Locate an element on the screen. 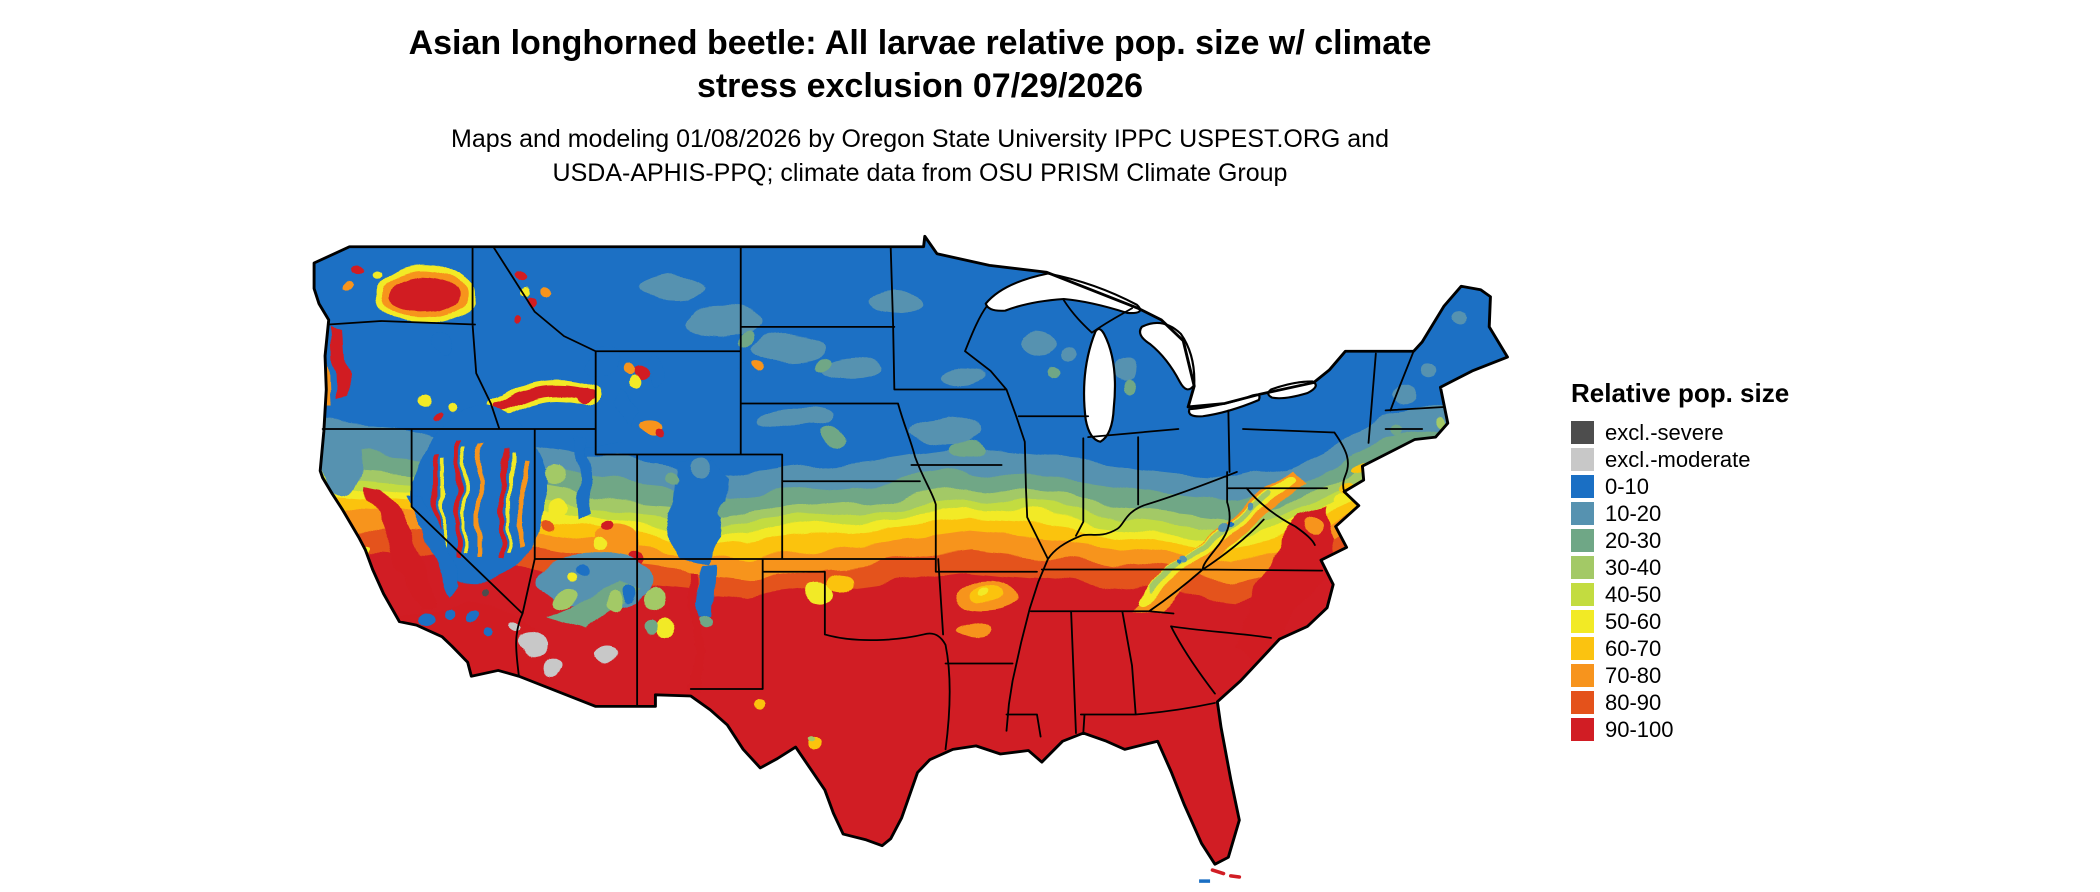 This screenshot has height=892, width=2100. legend-row: 80-90 is located at coordinates (1721, 702).